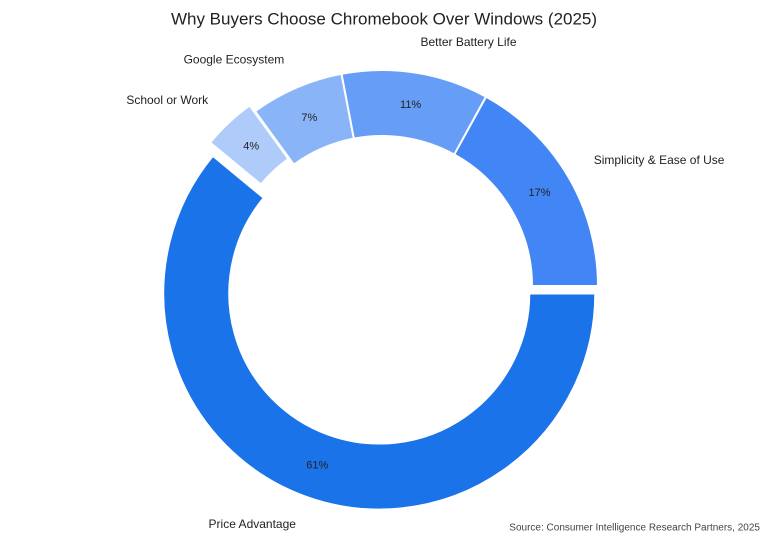 Image resolution: width=768 pixels, height=538 pixels. What do you see at coordinates (410, 105) in the screenshot?
I see `value-label: 11%` at bounding box center [410, 105].